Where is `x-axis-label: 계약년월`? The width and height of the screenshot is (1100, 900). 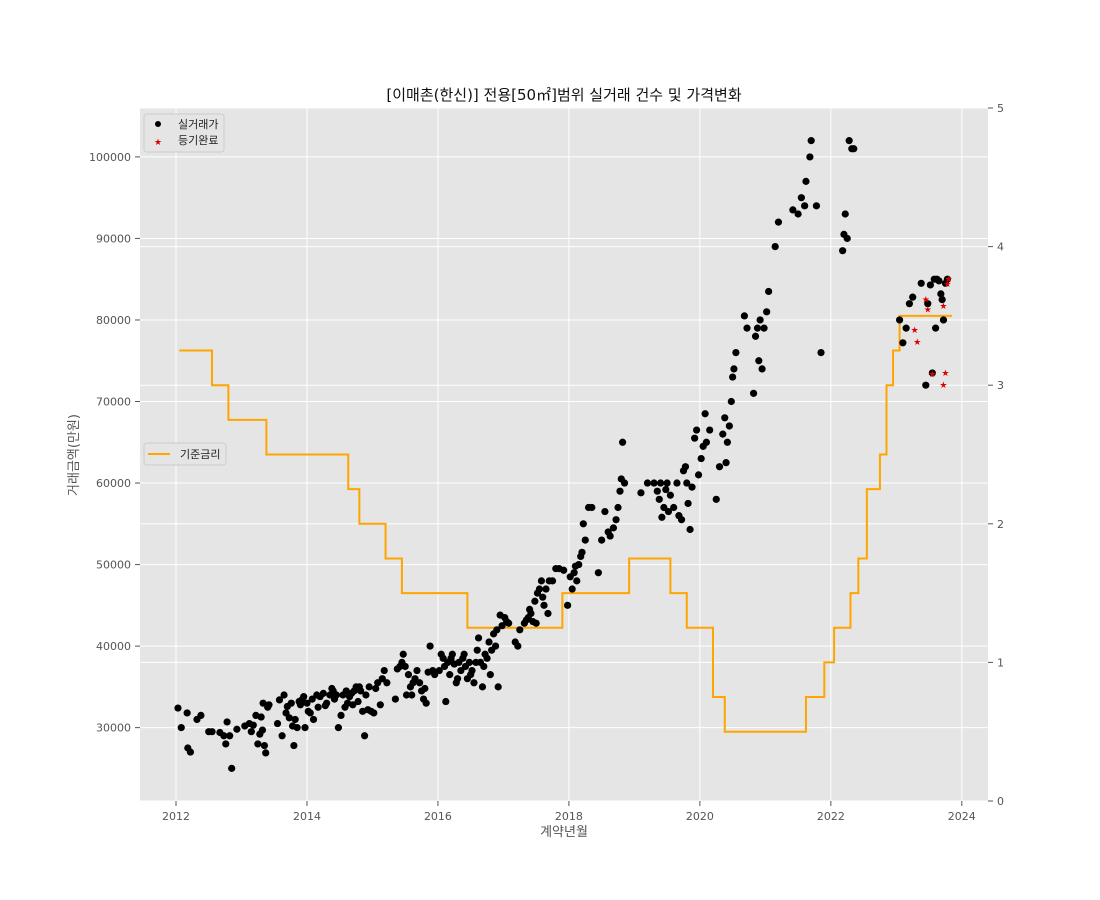
x-axis-label: 계약년월 is located at coordinates (564, 832).